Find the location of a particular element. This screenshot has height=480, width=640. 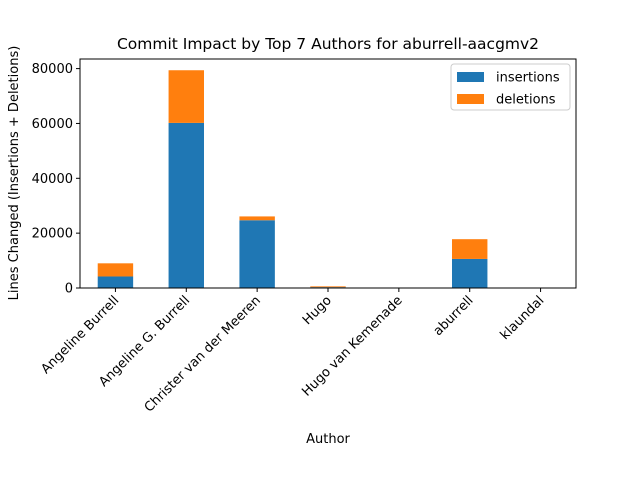

legend-swatch-insertions is located at coordinates (470, 77).